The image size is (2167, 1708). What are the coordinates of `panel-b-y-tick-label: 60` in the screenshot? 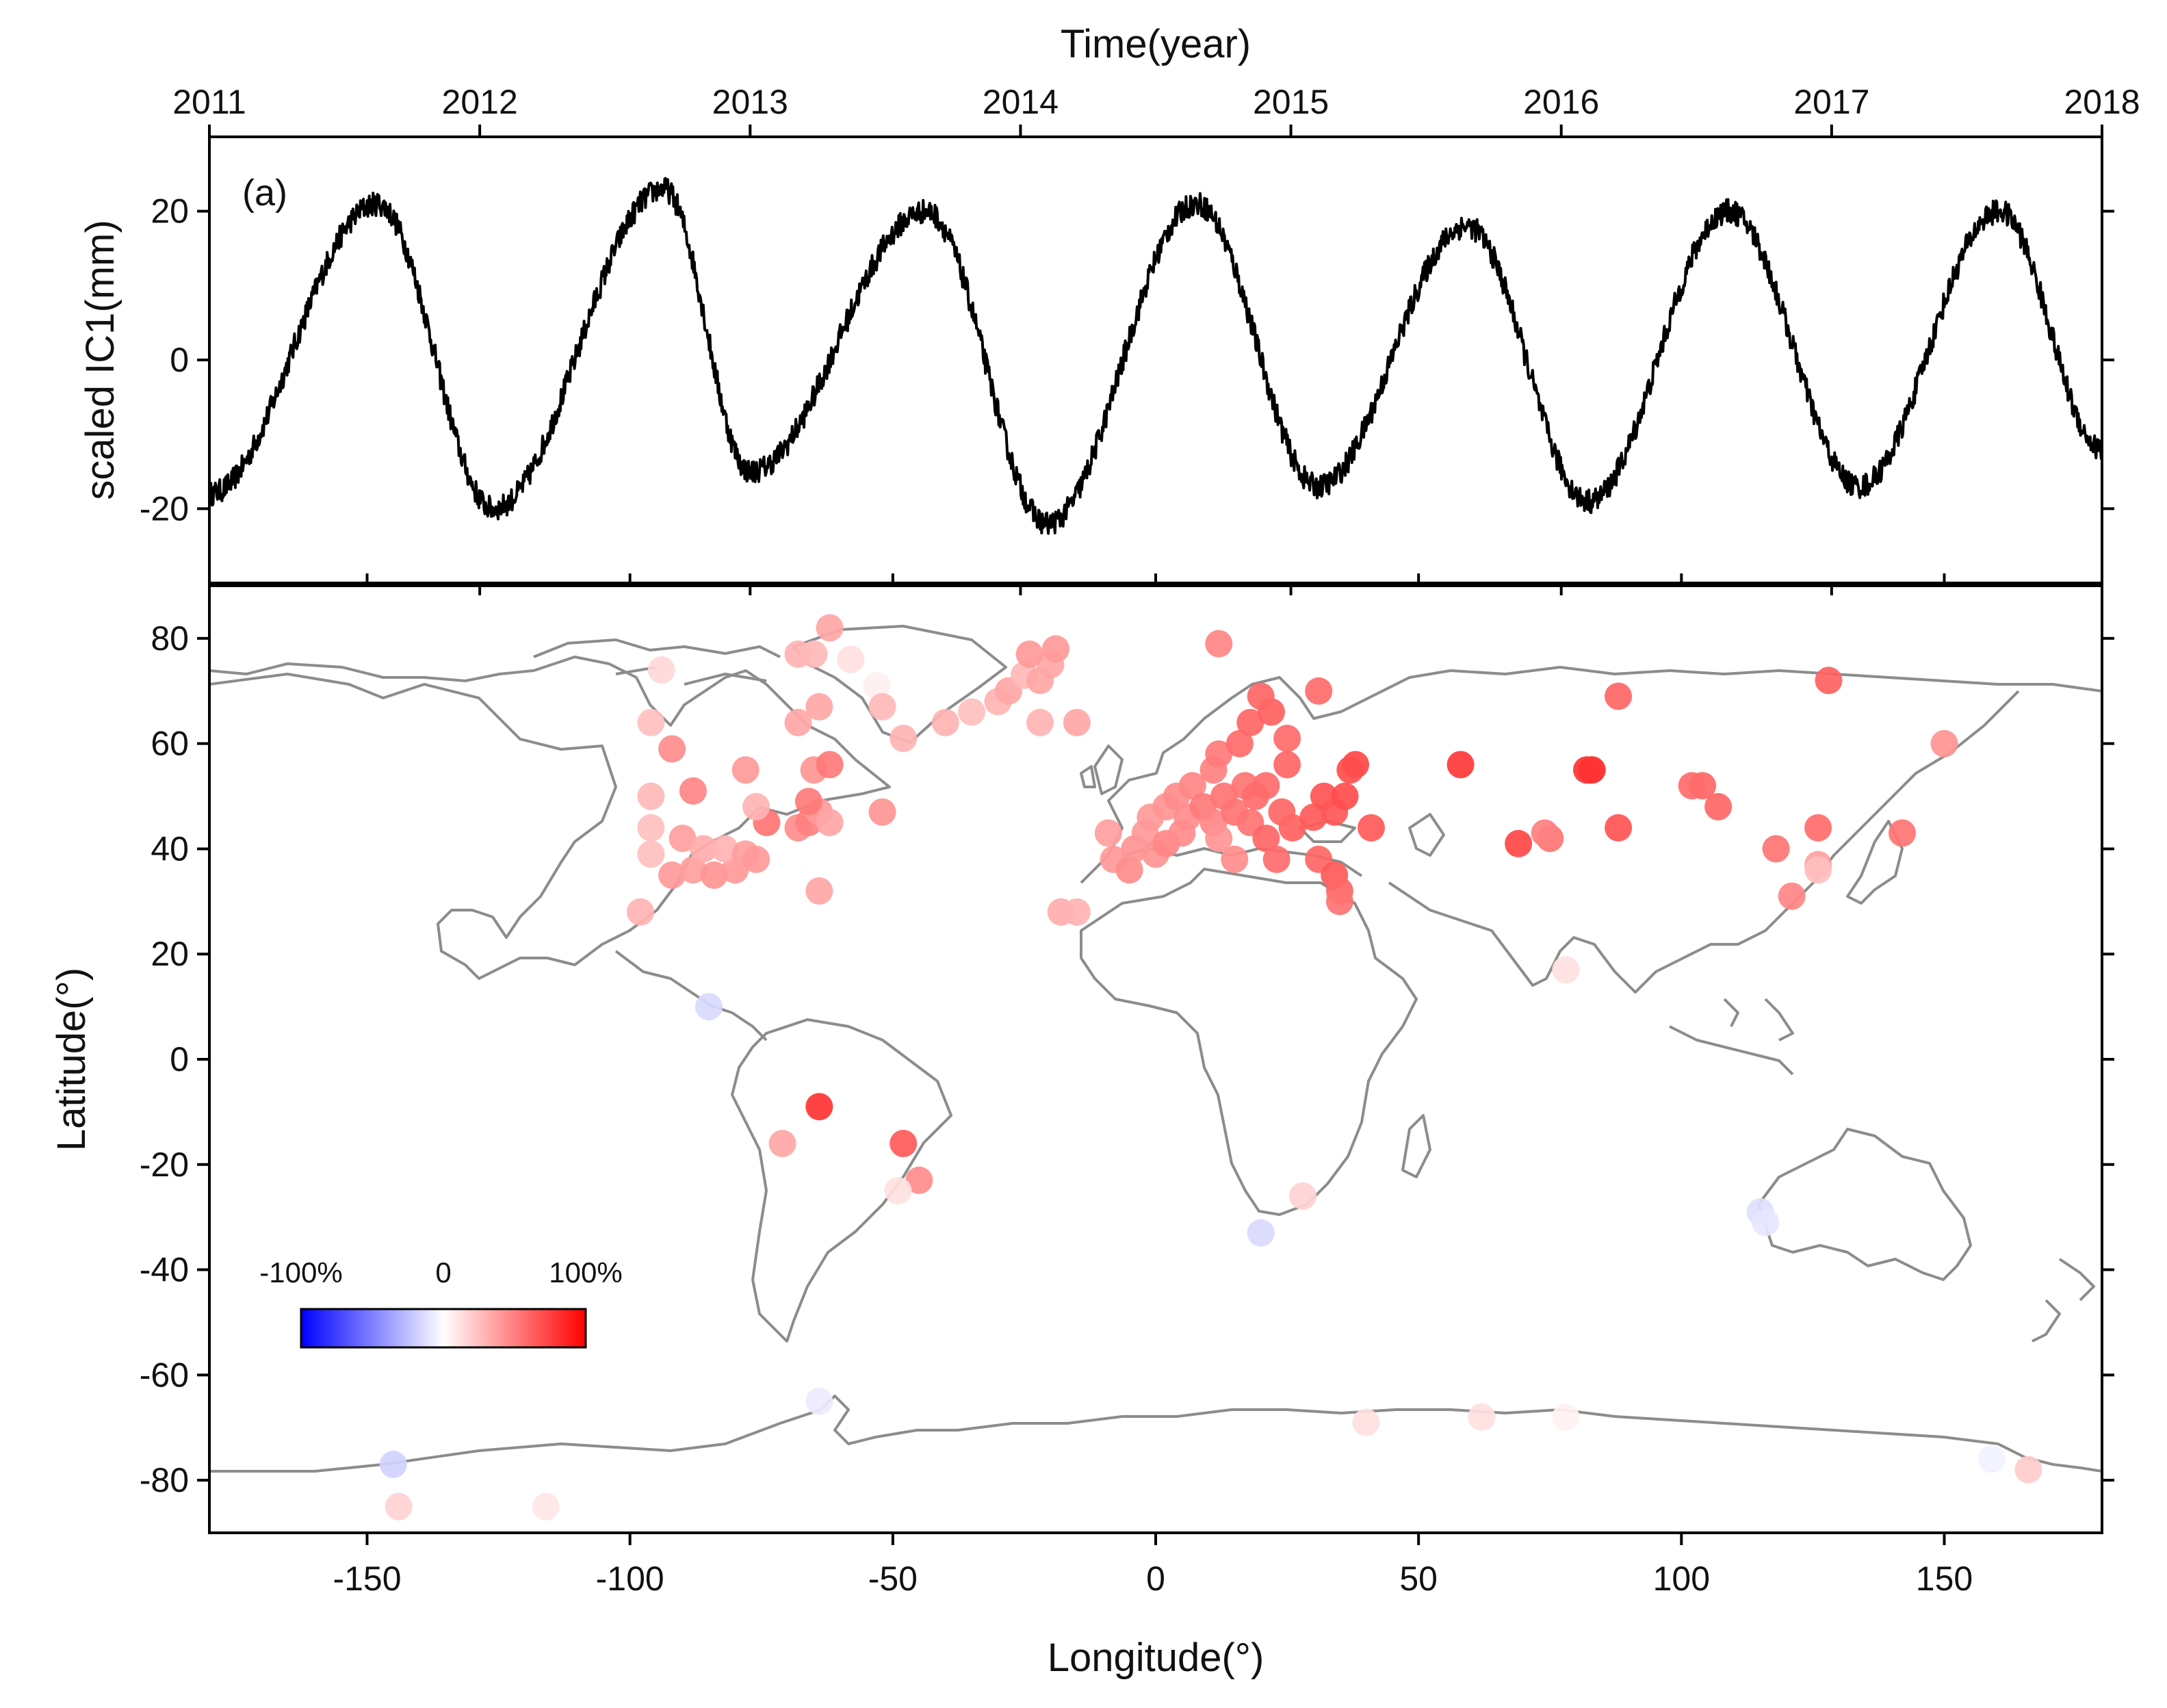 It's located at (170, 744).